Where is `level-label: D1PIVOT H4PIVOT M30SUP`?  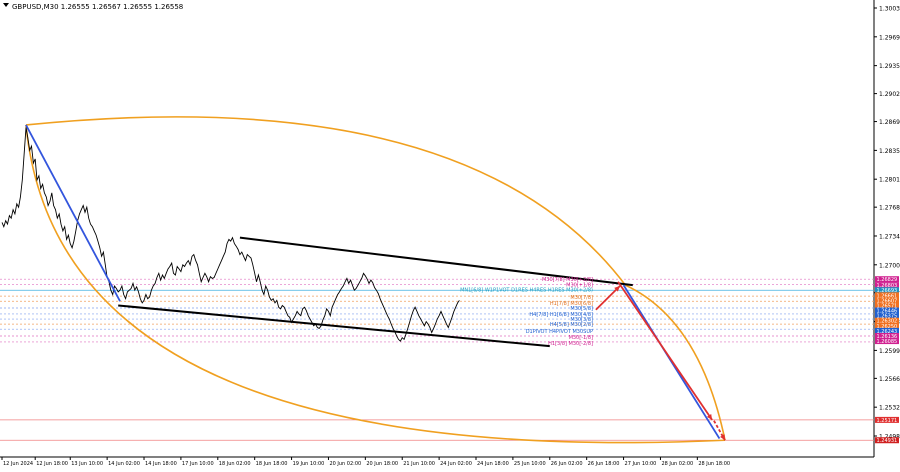
level-label: D1PIVOT H4PIVOT M30SUP is located at coordinates (559, 332).